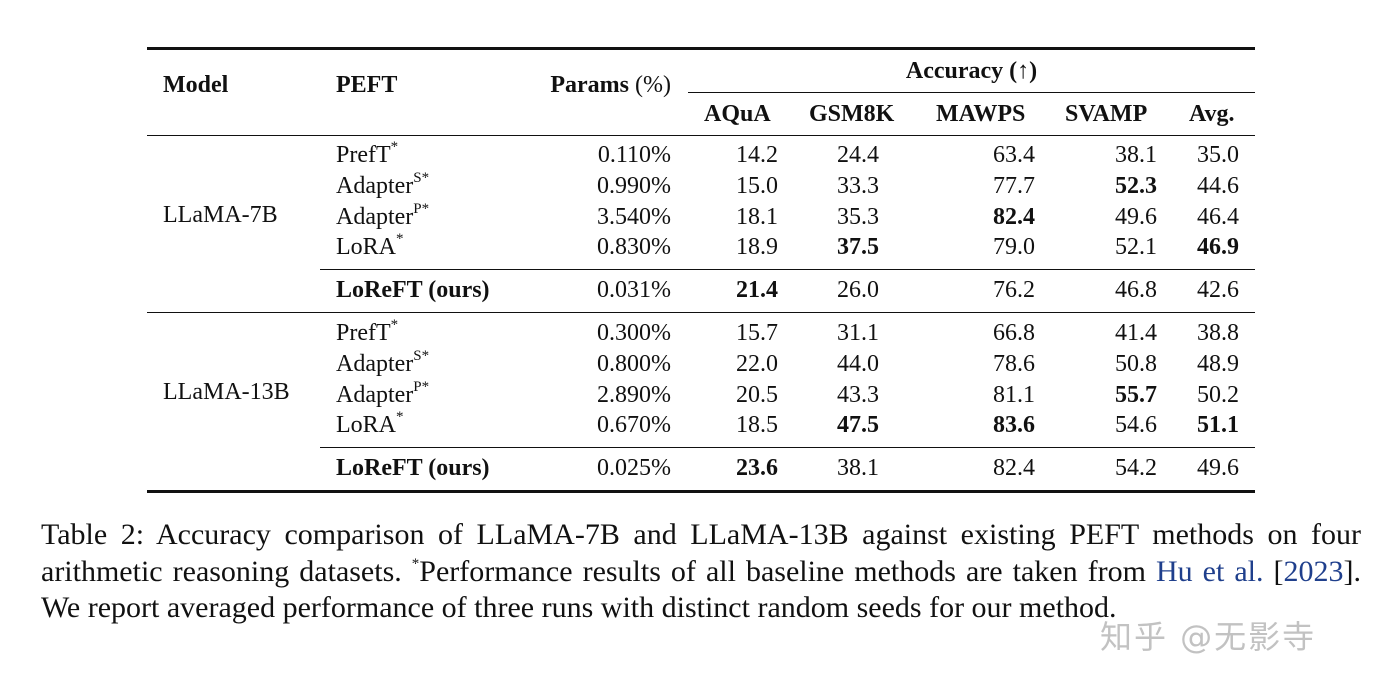  What do you see at coordinates (634, 155) in the screenshot?
I see `params-value: 0.110%` at bounding box center [634, 155].